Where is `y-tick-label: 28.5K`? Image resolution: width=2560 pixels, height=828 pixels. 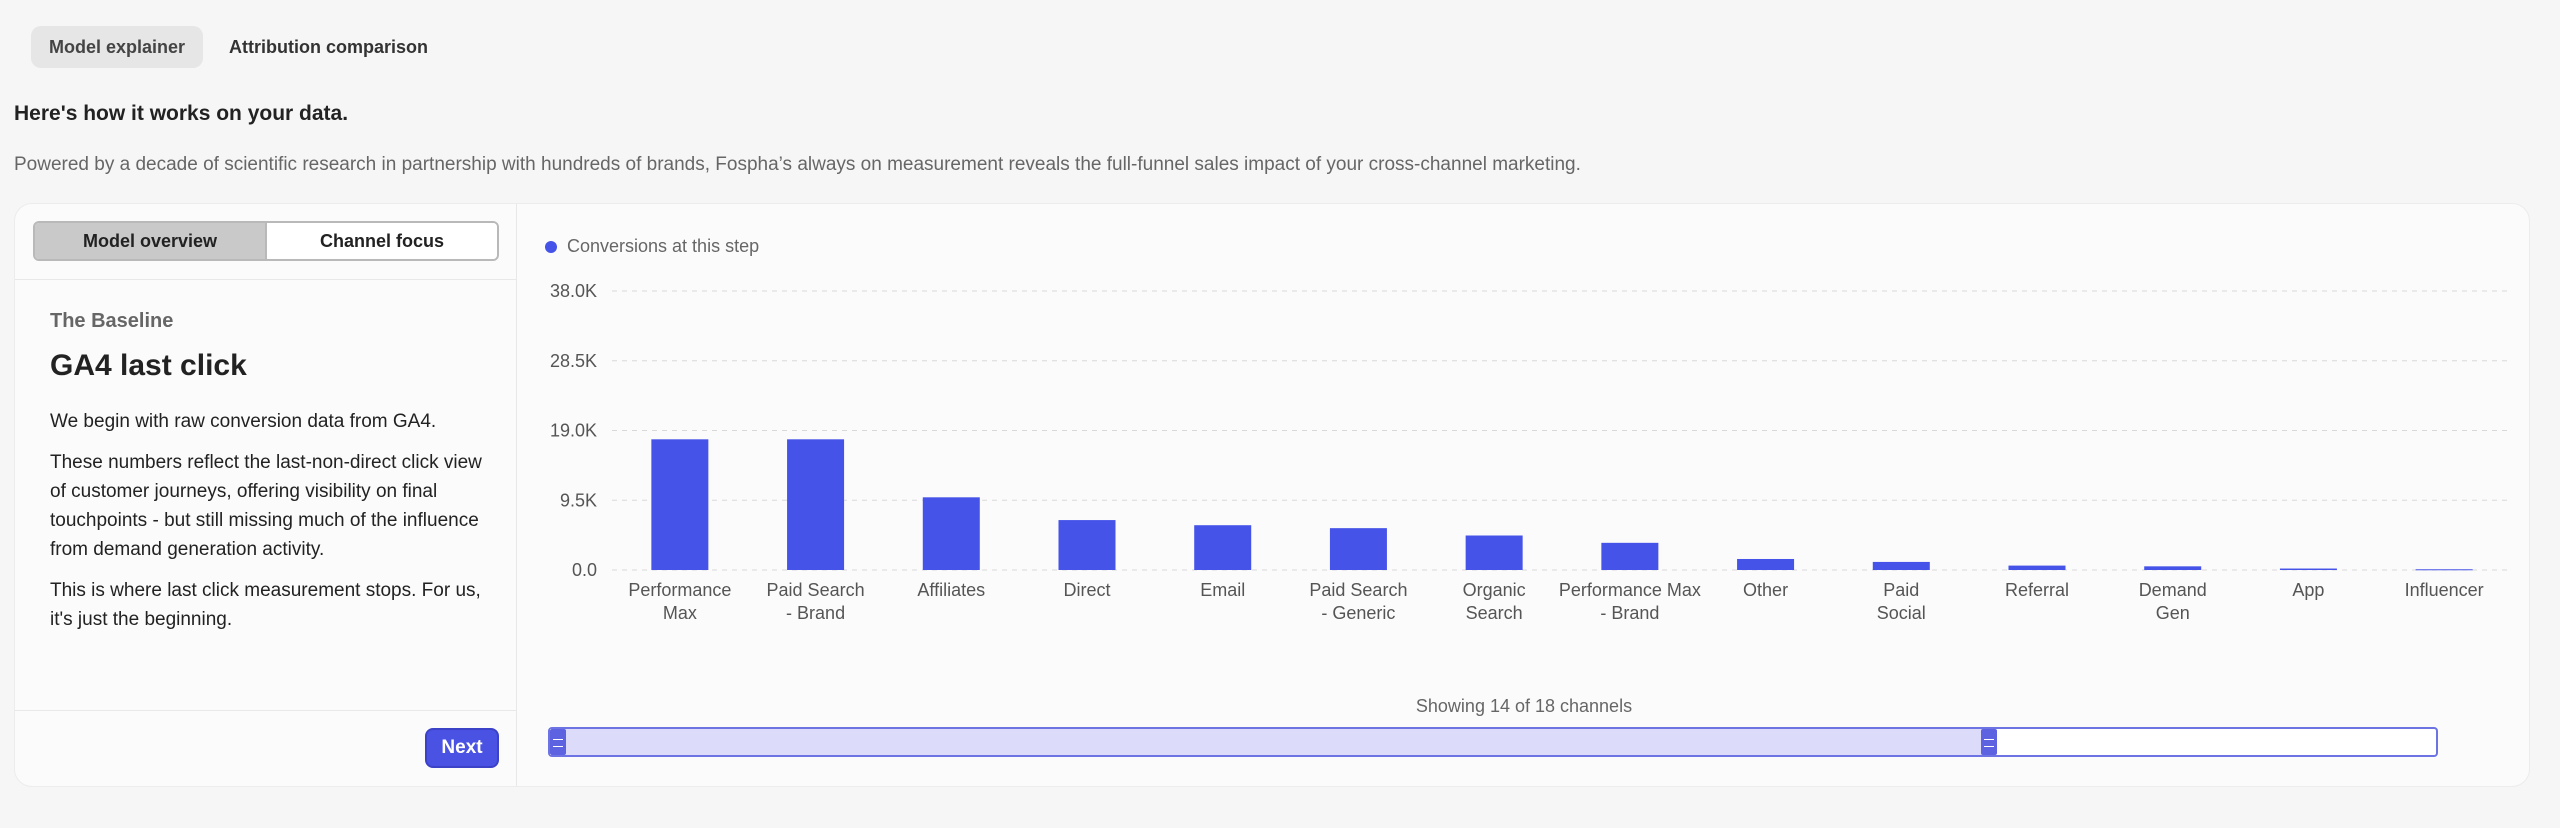 y-tick-label: 28.5K is located at coordinates (573, 361).